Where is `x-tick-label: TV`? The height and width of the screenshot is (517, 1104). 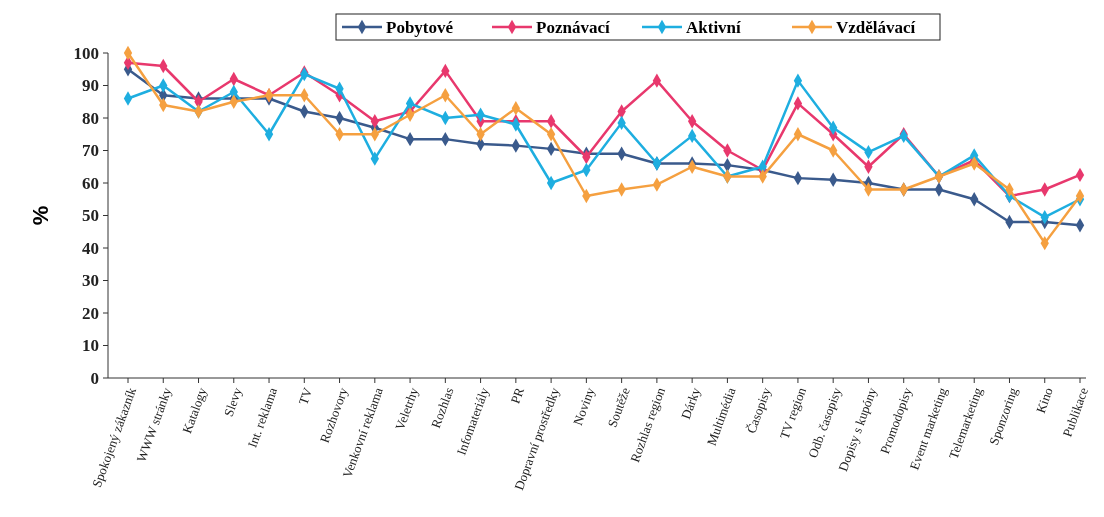
x-tick-label: TV is located at coordinates (305, 395).